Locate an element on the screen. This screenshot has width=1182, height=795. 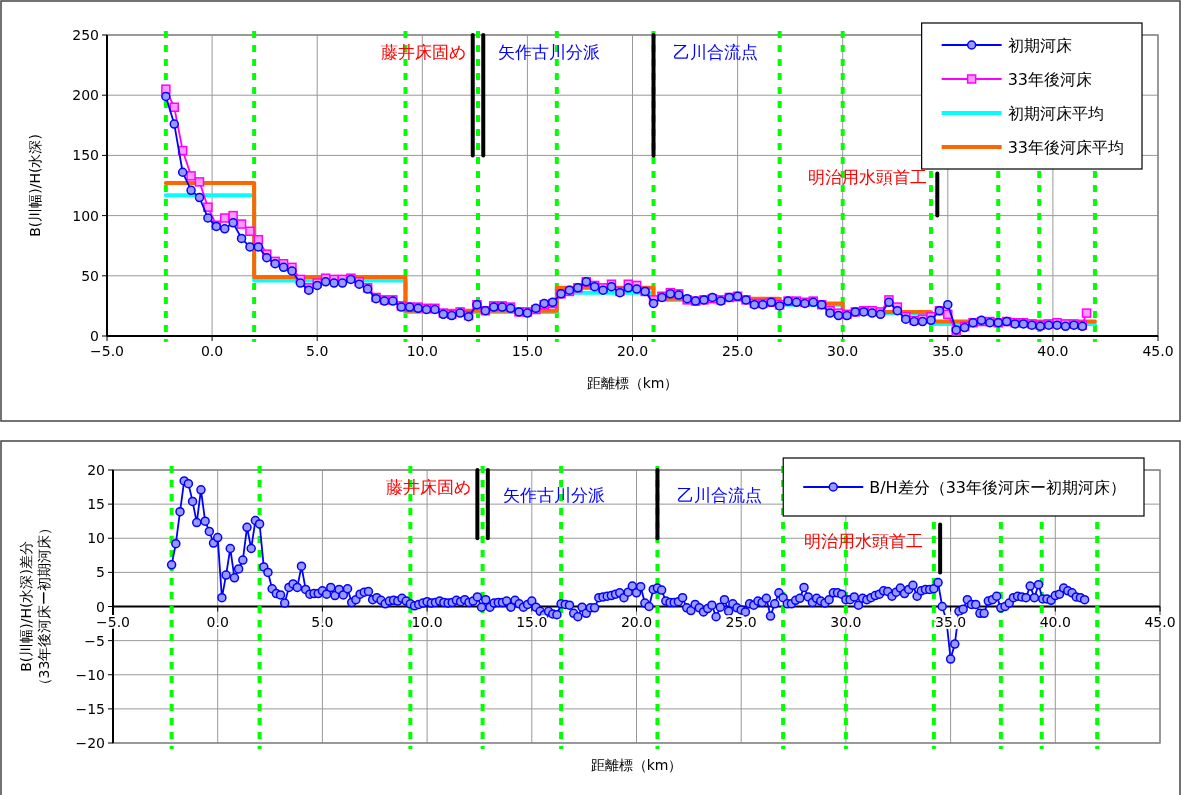
y-axis-title: B(川幅)/H(水深) is located at coordinates (35, 185).